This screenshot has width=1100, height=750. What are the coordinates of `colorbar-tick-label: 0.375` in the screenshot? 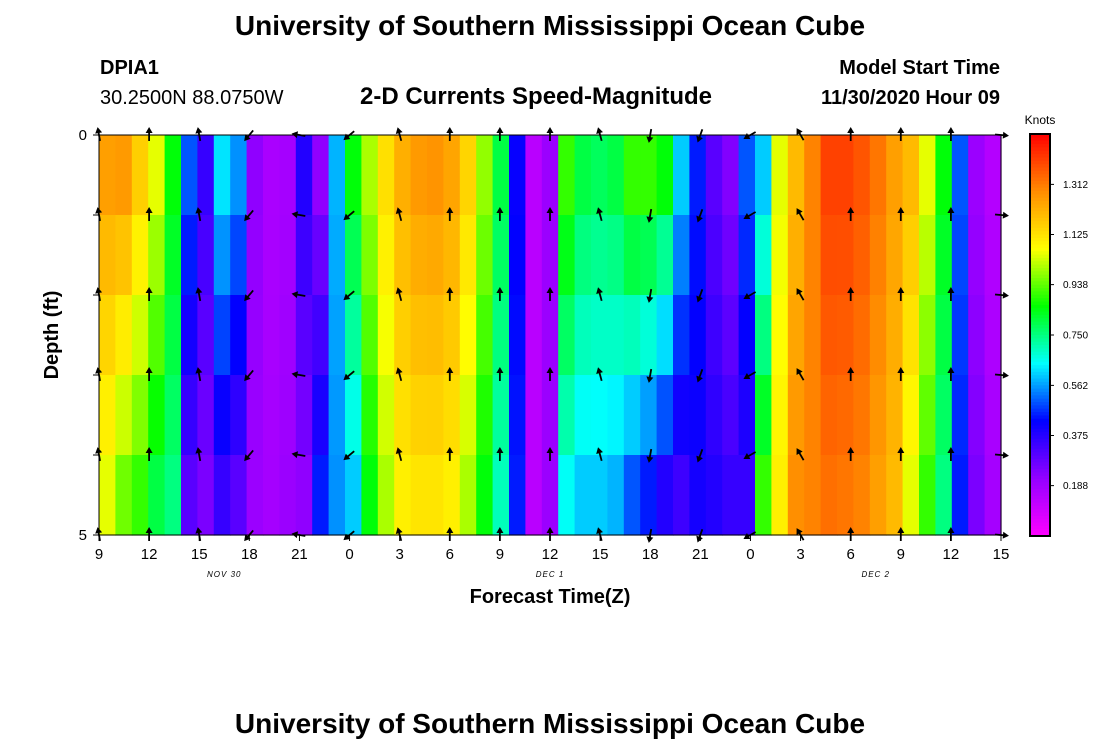 It's located at (1075, 436).